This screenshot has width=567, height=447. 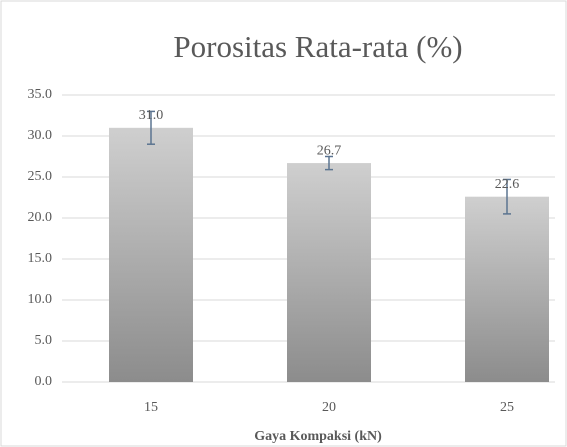 I want to click on data-label: 31.0, so click(x=151, y=115).